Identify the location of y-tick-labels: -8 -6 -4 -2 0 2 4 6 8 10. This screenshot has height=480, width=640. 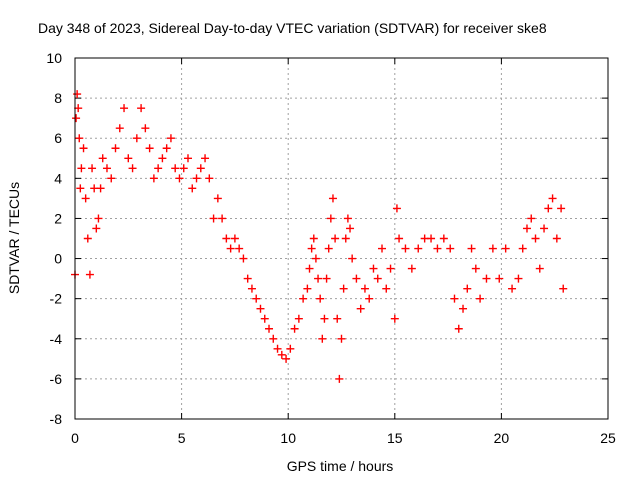
(54, 238).